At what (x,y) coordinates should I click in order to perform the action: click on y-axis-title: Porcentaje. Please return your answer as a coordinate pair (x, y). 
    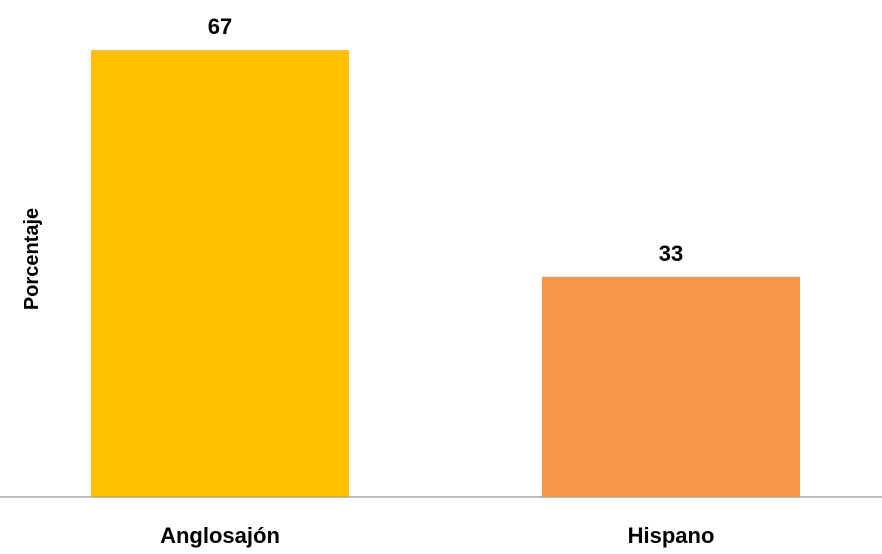
    Looking at the image, I should click on (32, 259).